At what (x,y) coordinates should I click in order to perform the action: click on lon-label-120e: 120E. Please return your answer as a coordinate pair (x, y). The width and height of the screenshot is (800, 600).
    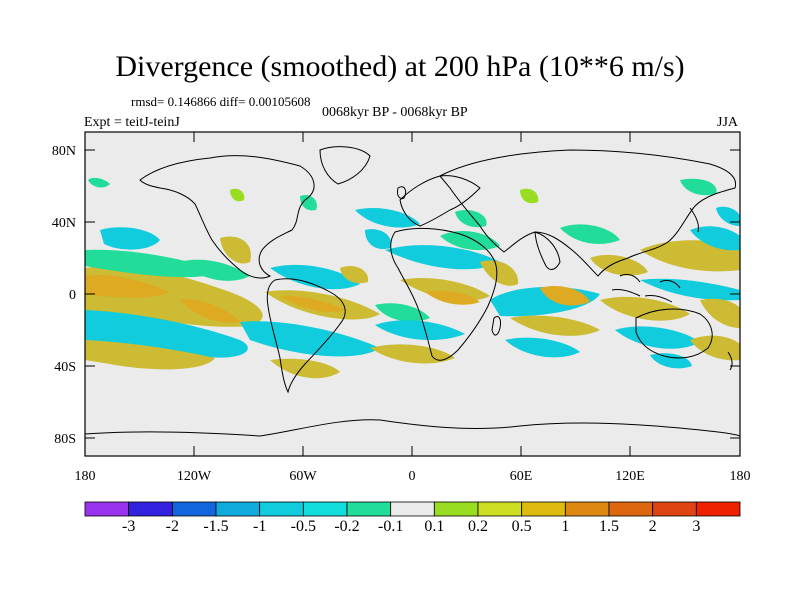
    Looking at the image, I should click on (630, 476).